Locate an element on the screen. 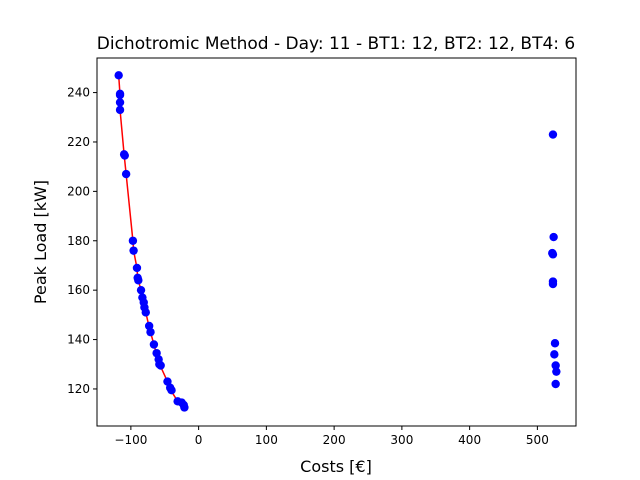  x-tick-label: 0 is located at coordinates (199, 440).